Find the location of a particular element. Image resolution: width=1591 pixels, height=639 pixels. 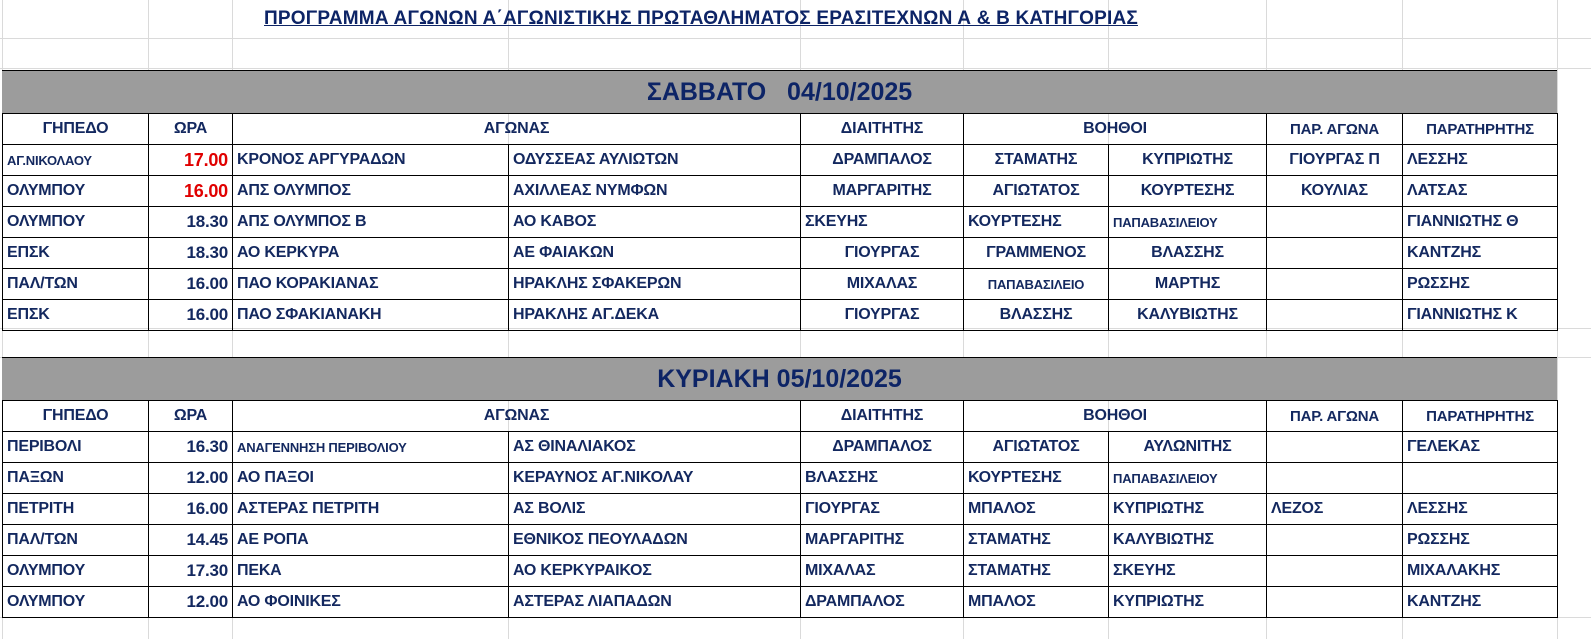

assistant-2-cell: ΒΛΑΣΣΗΣ is located at coordinates (1187, 253).